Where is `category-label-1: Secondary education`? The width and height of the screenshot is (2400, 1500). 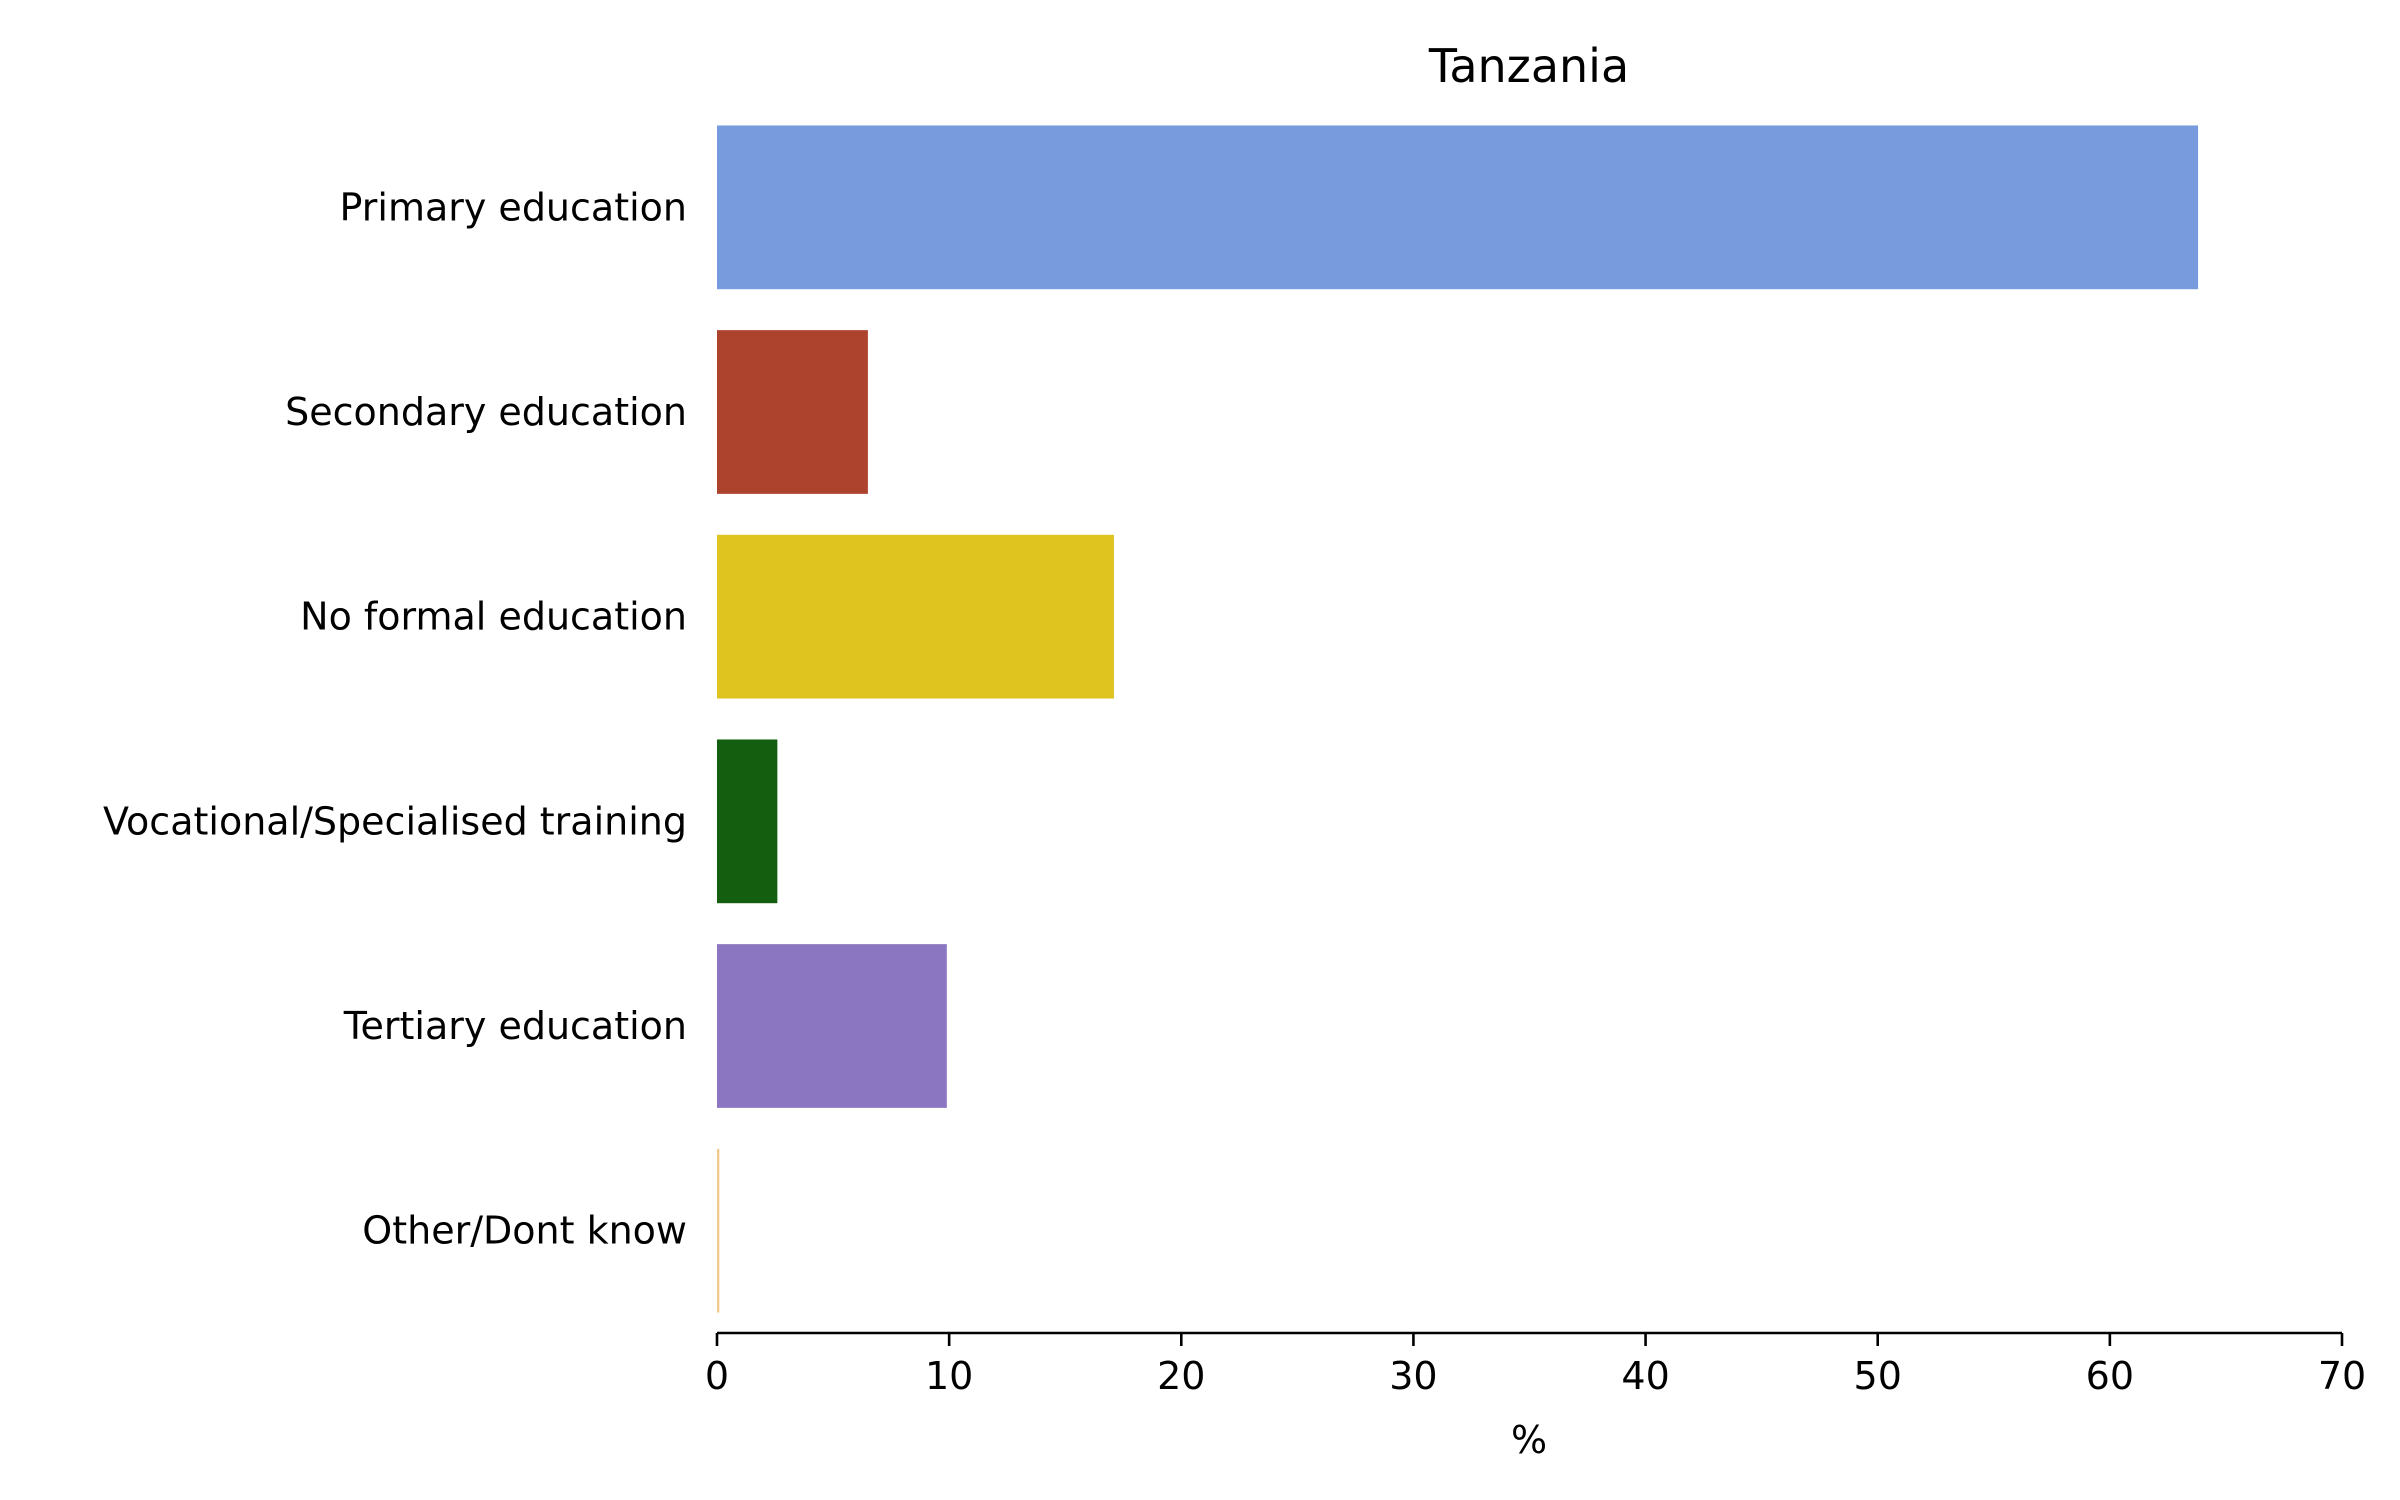 category-label-1: Secondary education is located at coordinates (486, 412).